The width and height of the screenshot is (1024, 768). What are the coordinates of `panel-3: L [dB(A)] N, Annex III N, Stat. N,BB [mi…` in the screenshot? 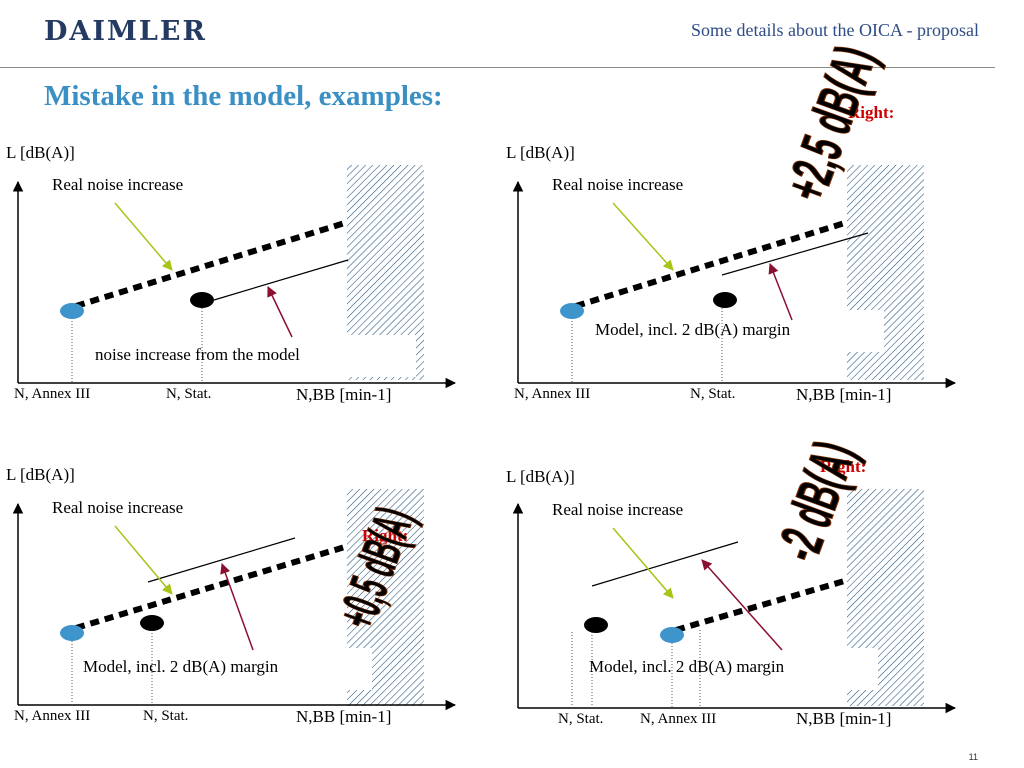 It's located at (231, 595).